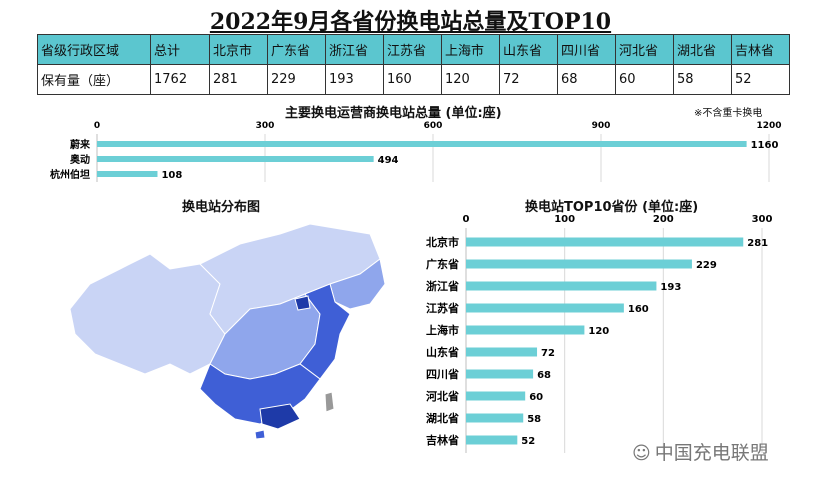 This screenshot has width=821, height=496. Describe the element at coordinates (760, 79) in the screenshot. I see `table-cell: 52` at that location.